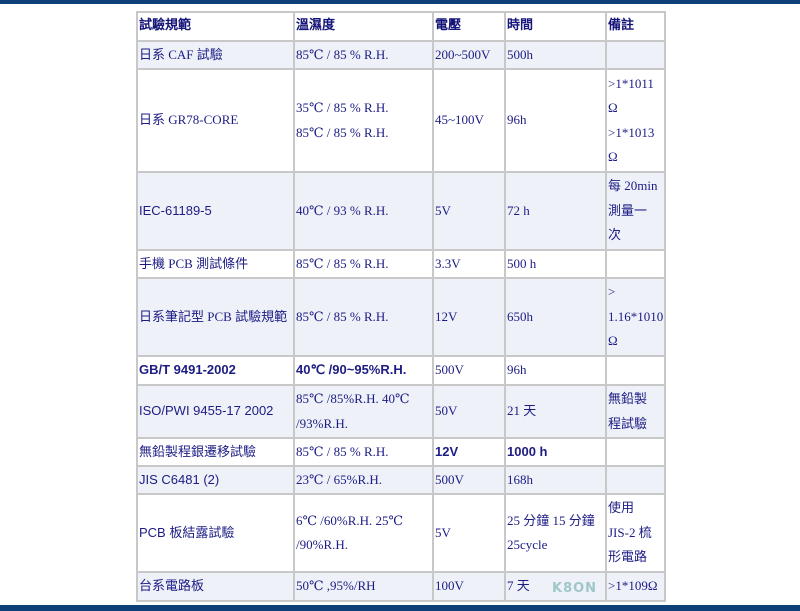 This screenshot has height=611, width=800. I want to click on cell-line: 6℃ /60%R.H. 25℃, so click(350, 520).